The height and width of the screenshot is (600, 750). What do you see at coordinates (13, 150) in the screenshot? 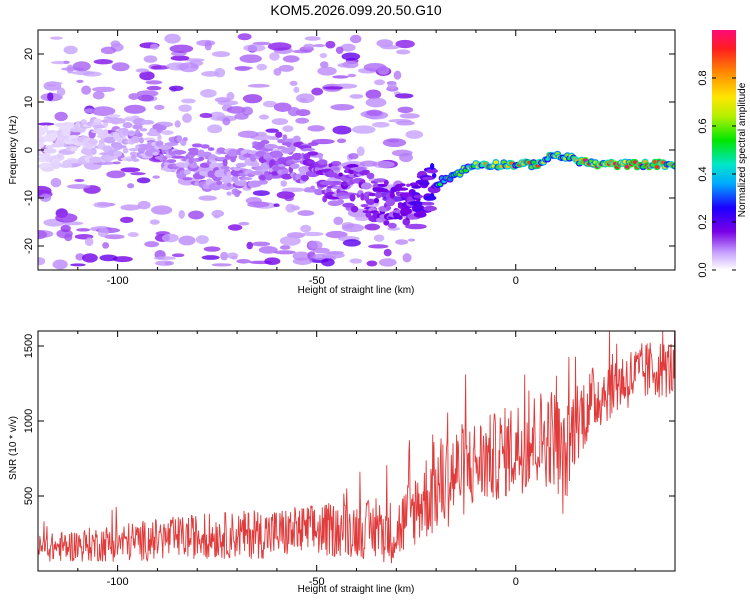
I see `top-y-axis-label: Frequency (Hz)` at bounding box center [13, 150].